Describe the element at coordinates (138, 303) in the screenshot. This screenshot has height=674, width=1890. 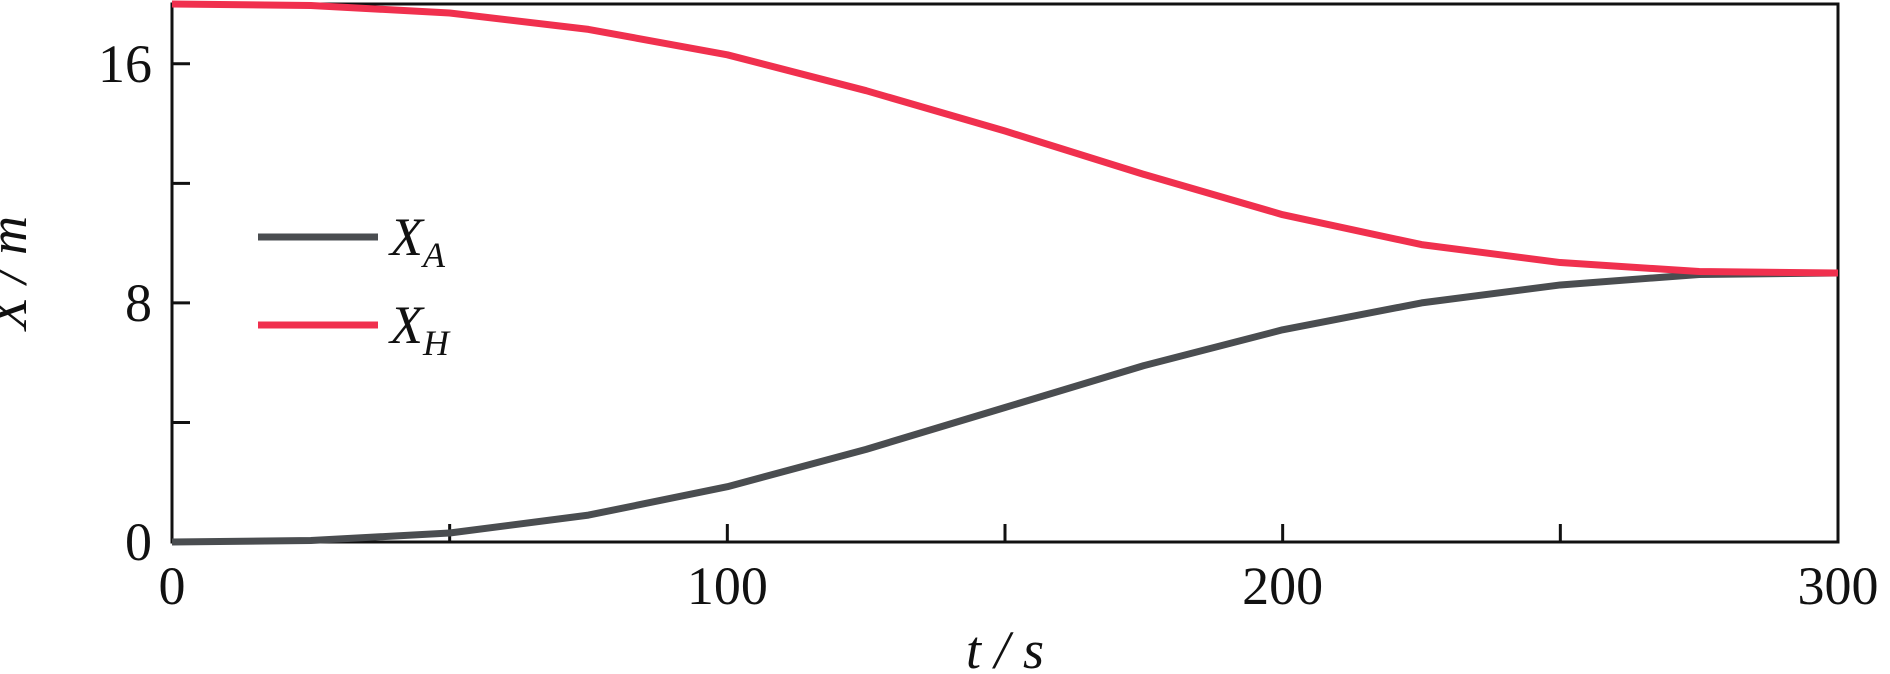
I see `y-tick-label: 8` at that location.